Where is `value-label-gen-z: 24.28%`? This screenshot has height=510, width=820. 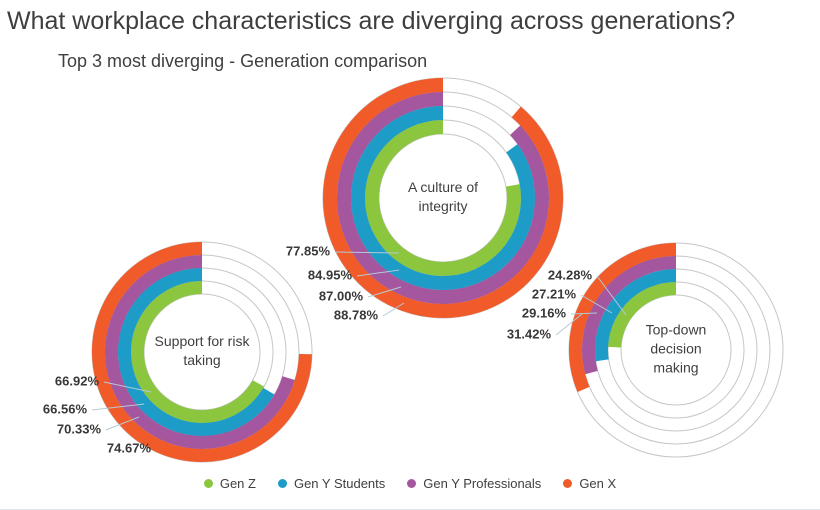 value-label-gen-z: 24.28% is located at coordinates (570, 274).